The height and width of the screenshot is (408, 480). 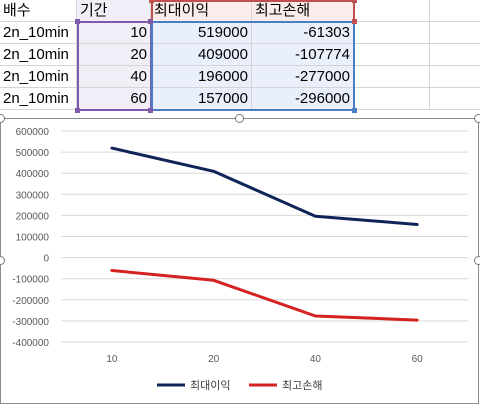 I want to click on header-row: 배수 기간 최대이익 최고손해, so click(x=240, y=11).